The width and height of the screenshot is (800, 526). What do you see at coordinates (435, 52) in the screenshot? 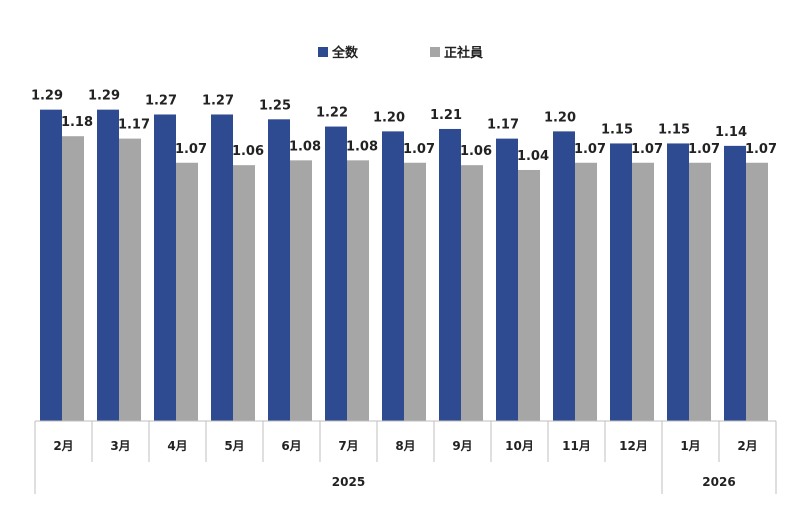
I see `legend-swatch-regular` at bounding box center [435, 52].